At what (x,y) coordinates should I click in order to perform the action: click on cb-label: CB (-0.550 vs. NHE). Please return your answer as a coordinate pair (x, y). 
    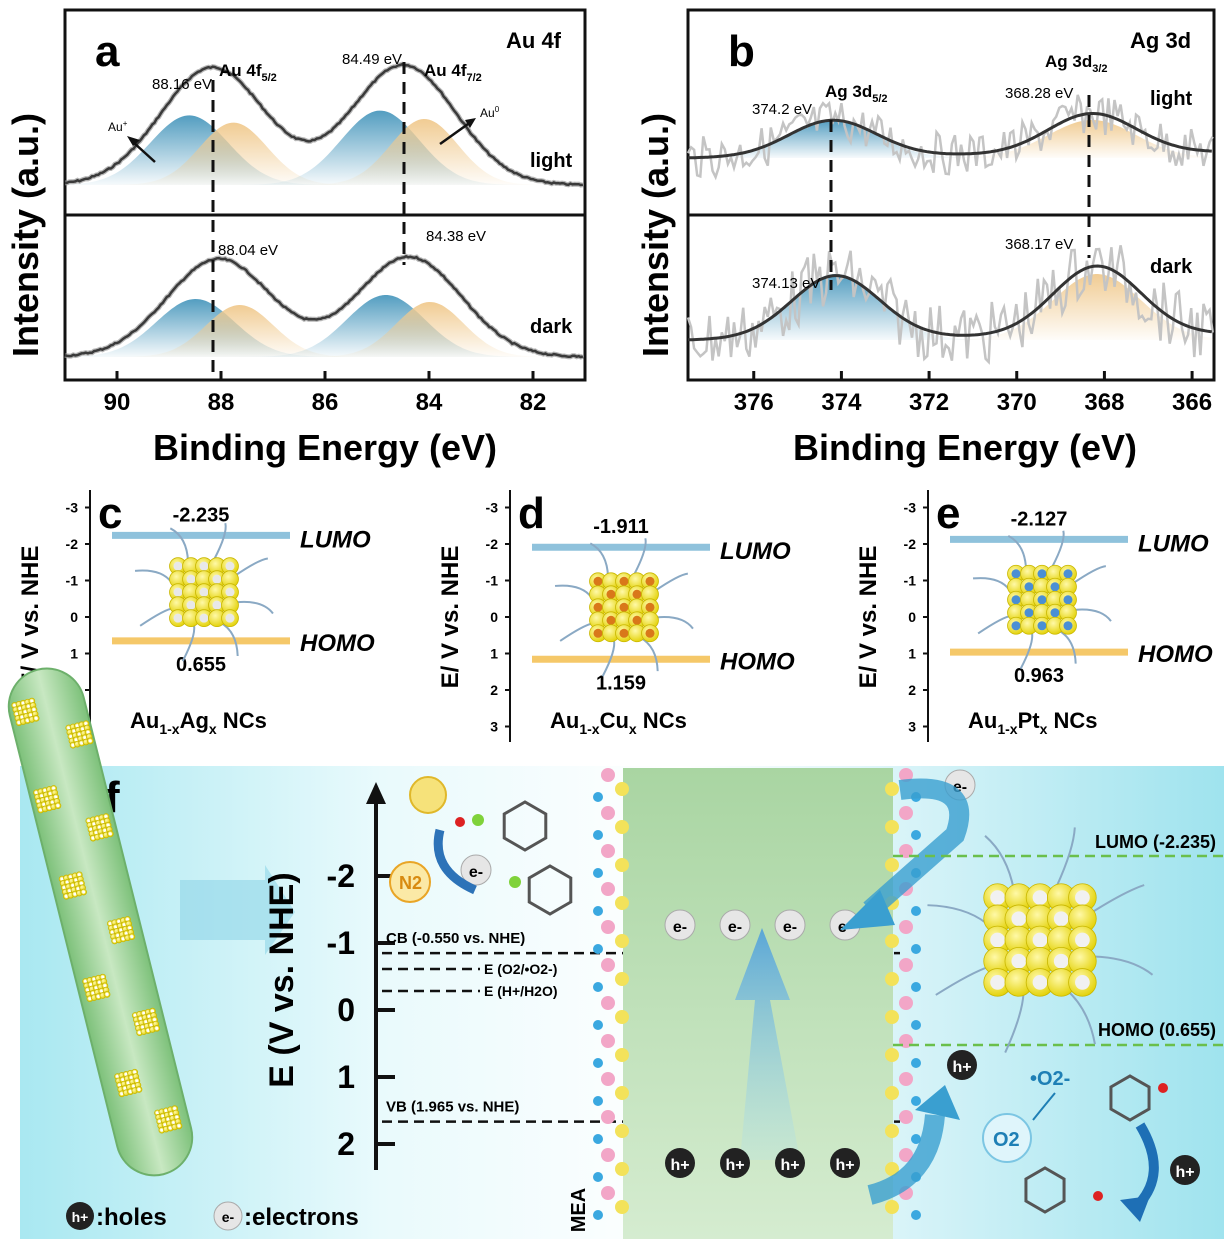
    Looking at the image, I should click on (455, 938).